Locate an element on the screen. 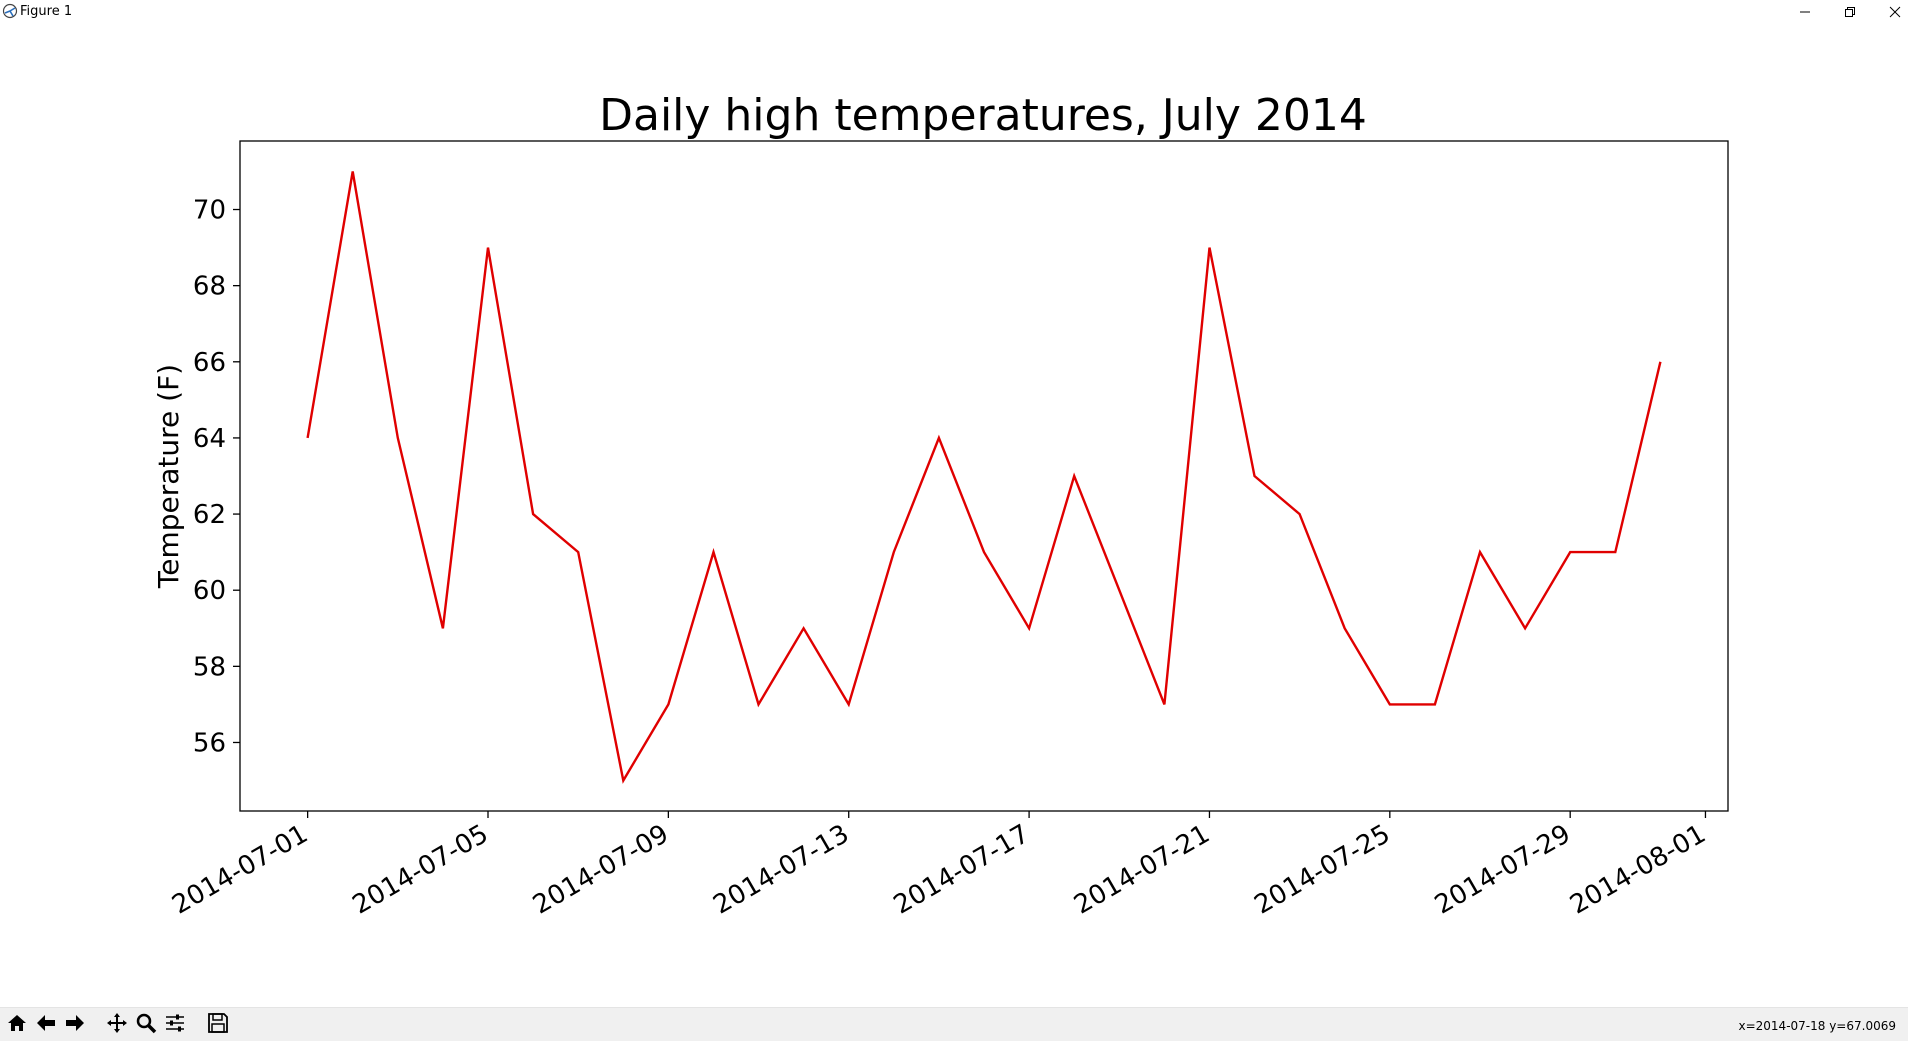  window-titlebar: Figure 1 is located at coordinates (954, 12).